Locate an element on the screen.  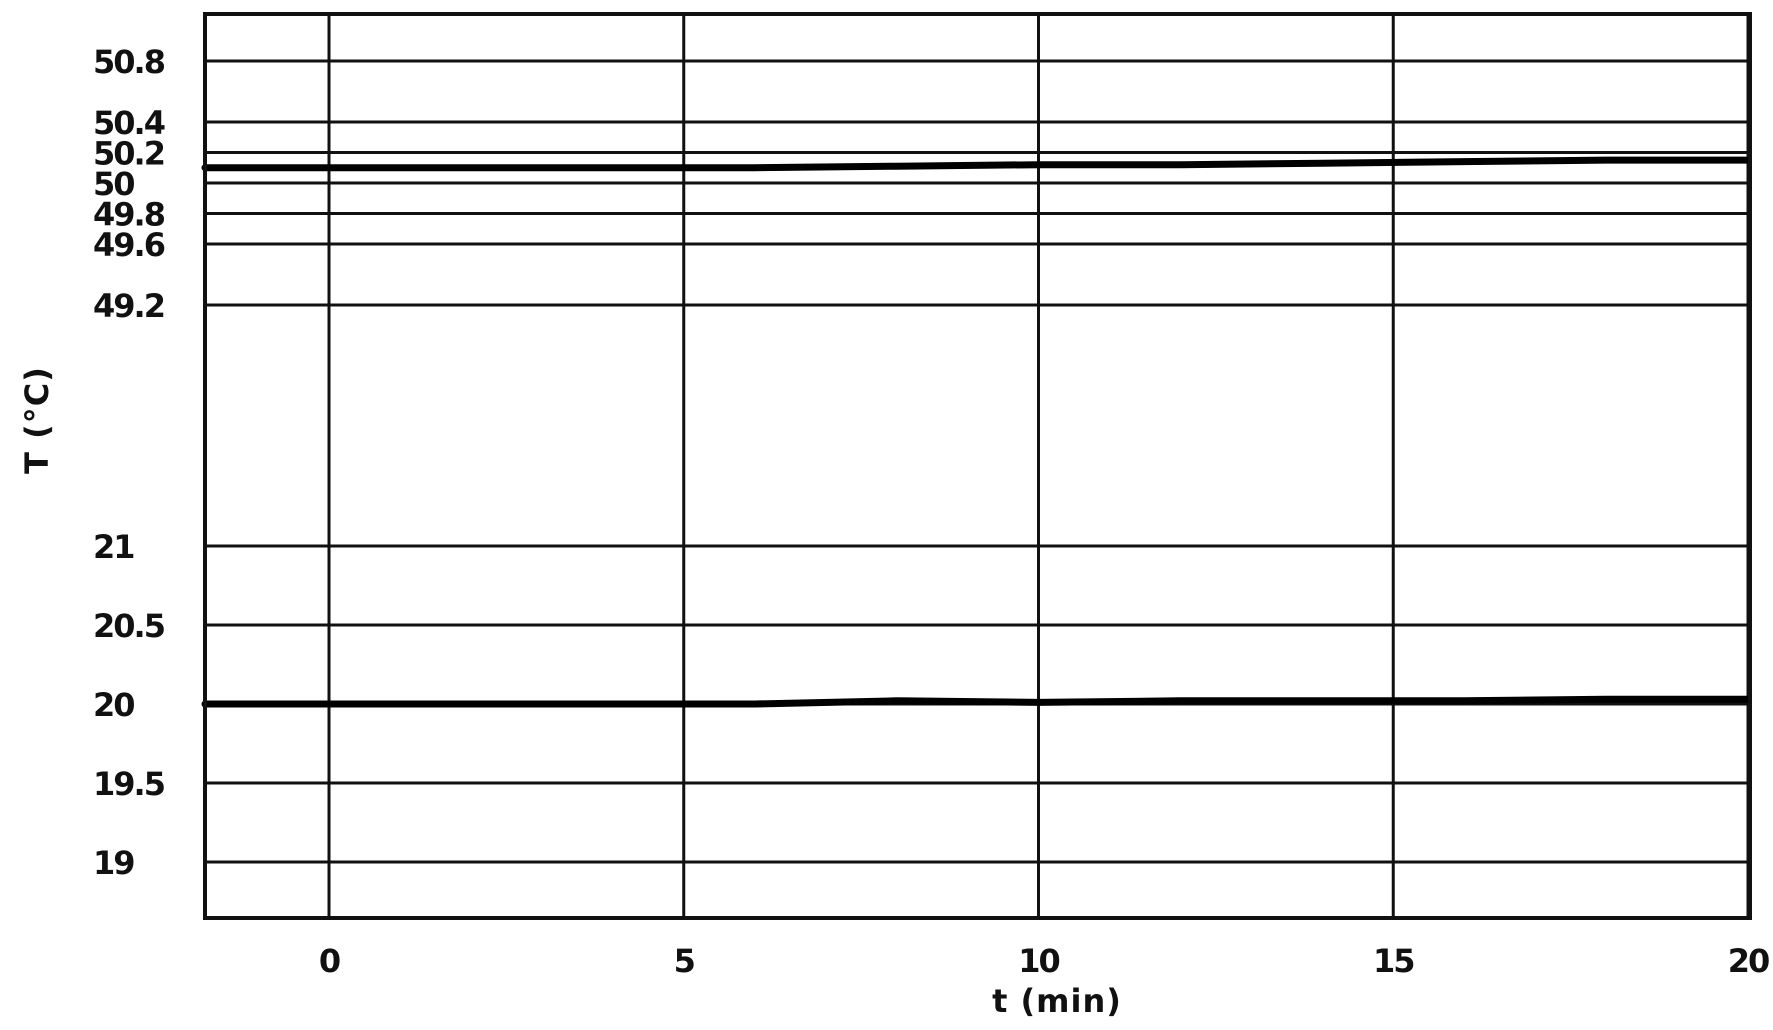
y-lower-tick-label: 21 is located at coordinates (113, 547).